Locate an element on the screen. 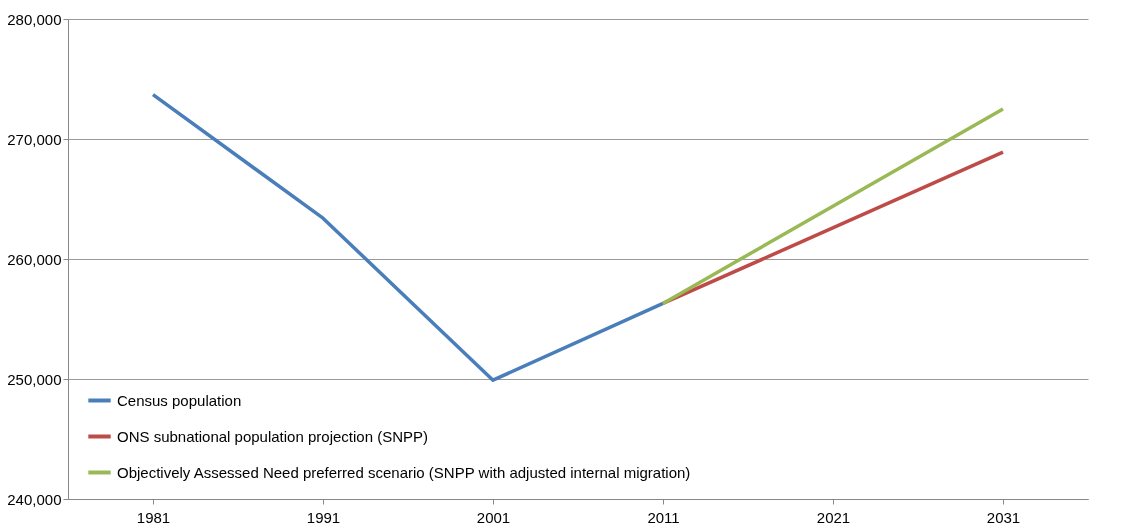  y-tick-label: 270,000 is located at coordinates (34, 139).